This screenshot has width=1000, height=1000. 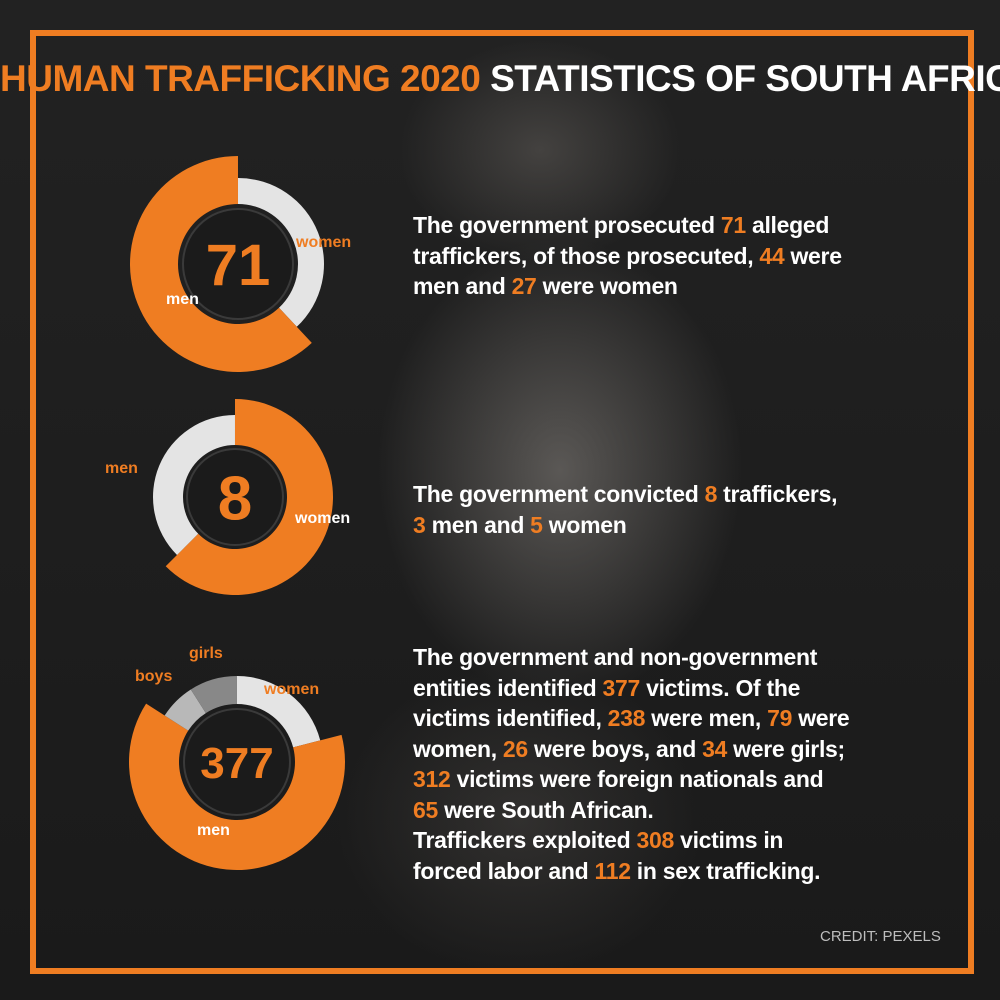 What do you see at coordinates (185, 710) in the screenshot?
I see `slice-boys` at bounding box center [185, 710].